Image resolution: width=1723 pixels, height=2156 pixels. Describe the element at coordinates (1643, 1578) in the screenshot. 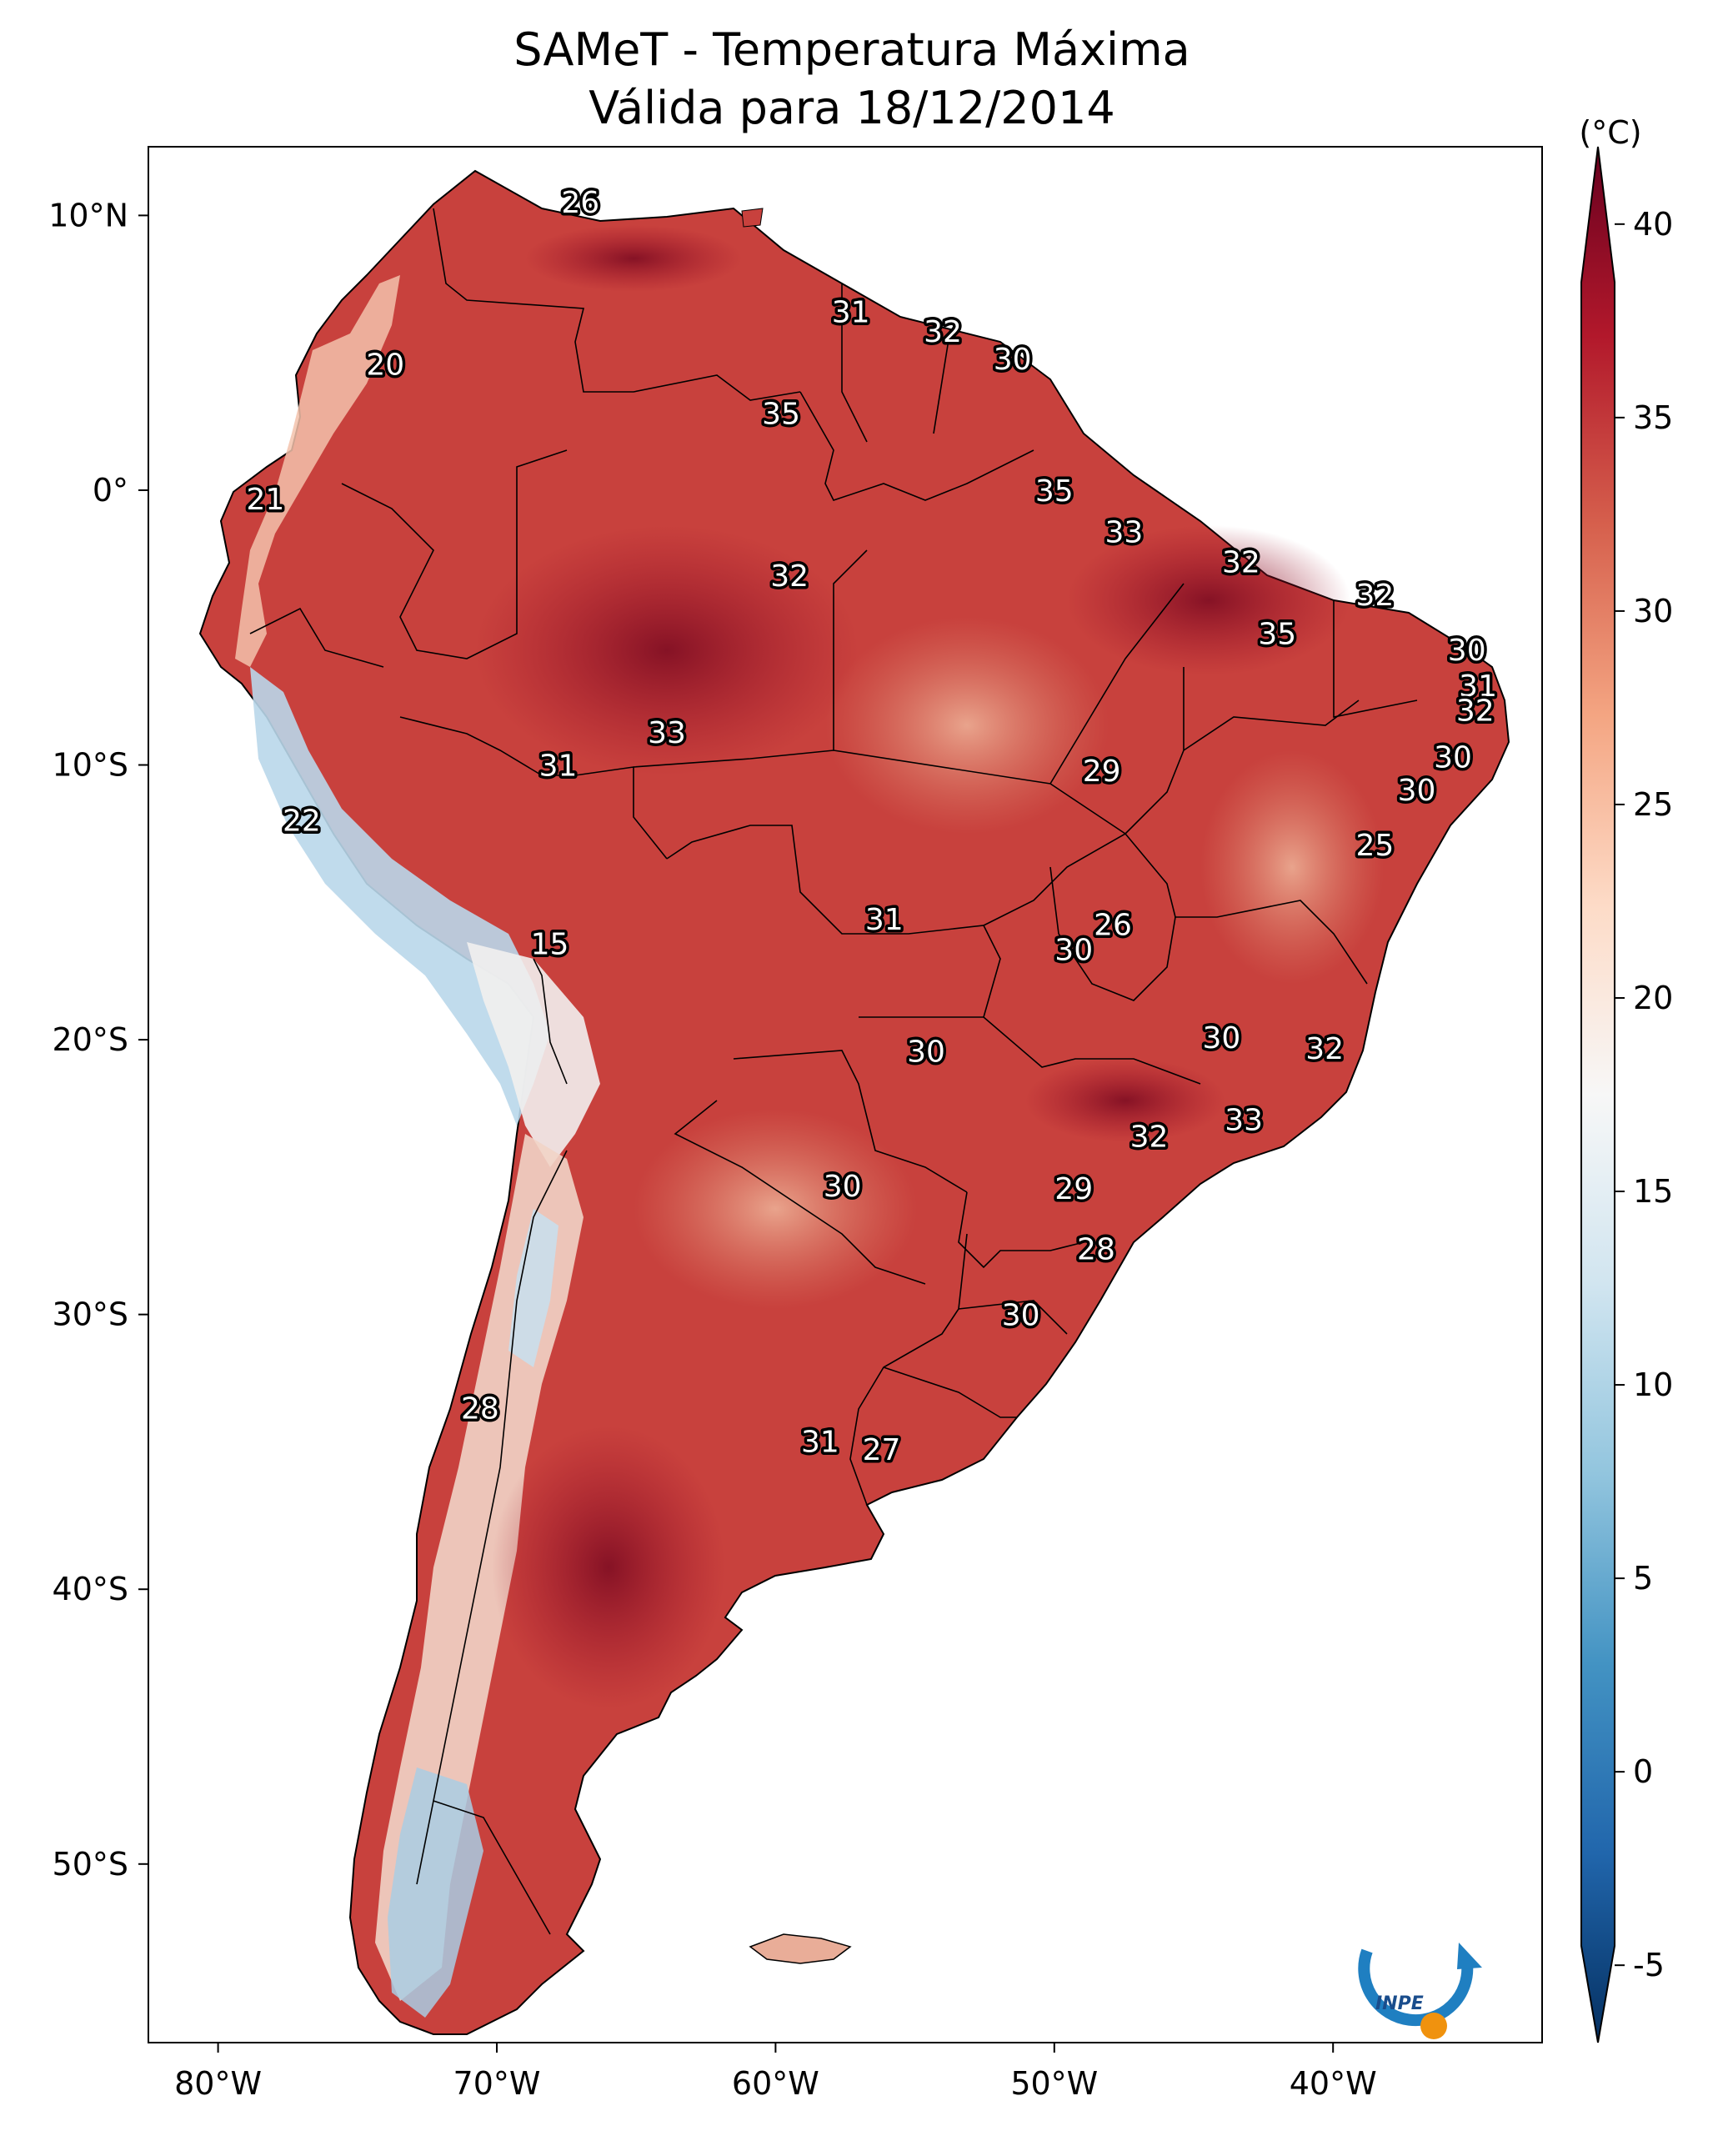

I see `colorbar-tick-label: 5` at that location.